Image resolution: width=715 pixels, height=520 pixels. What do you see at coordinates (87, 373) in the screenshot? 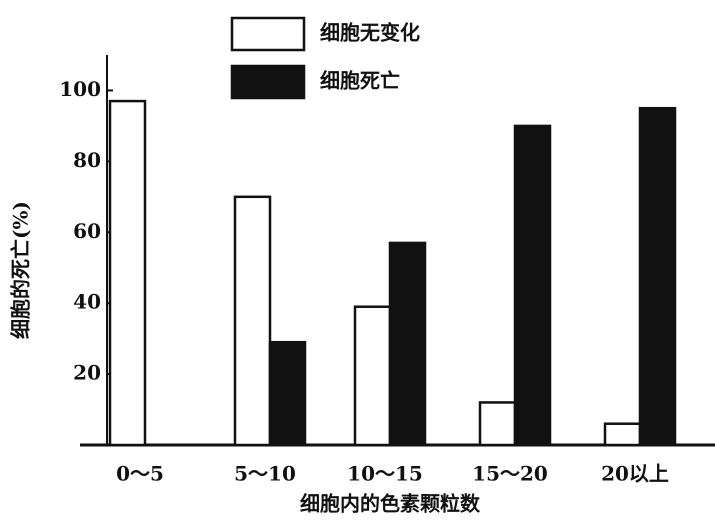
I see `y-tick-label: 20` at bounding box center [87, 373].